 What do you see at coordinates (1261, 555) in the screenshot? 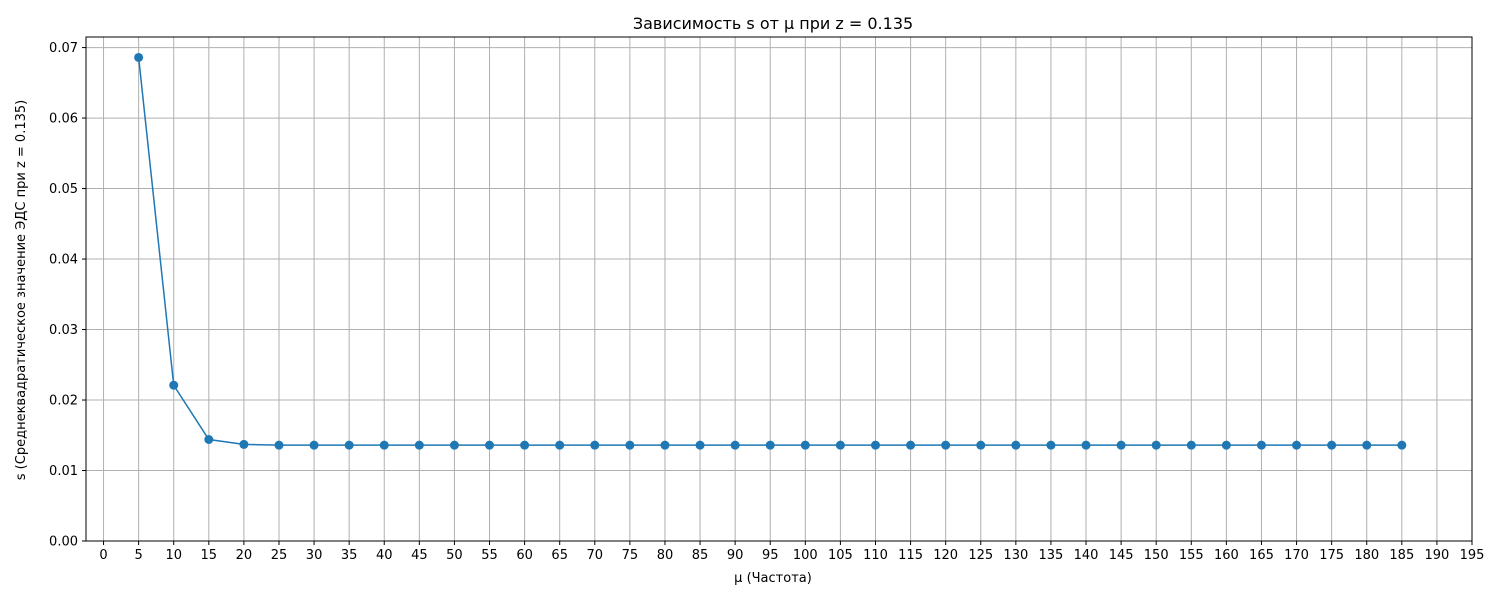
I see `x-tick-label: 165` at bounding box center [1261, 555].